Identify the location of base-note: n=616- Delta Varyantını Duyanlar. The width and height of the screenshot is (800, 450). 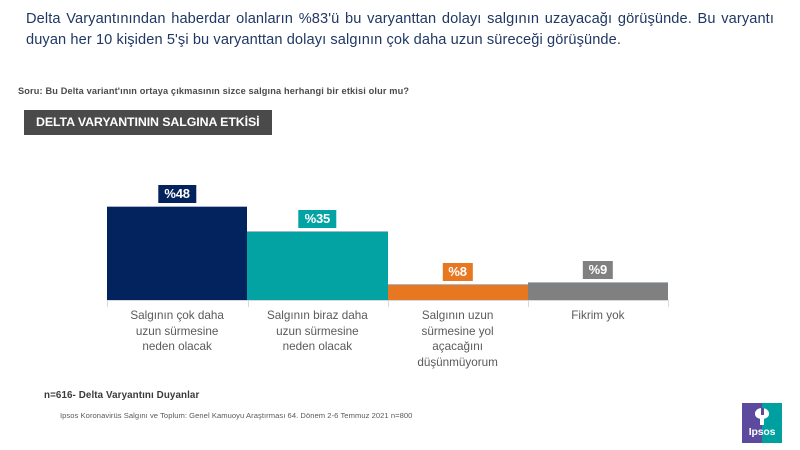
(122, 395).